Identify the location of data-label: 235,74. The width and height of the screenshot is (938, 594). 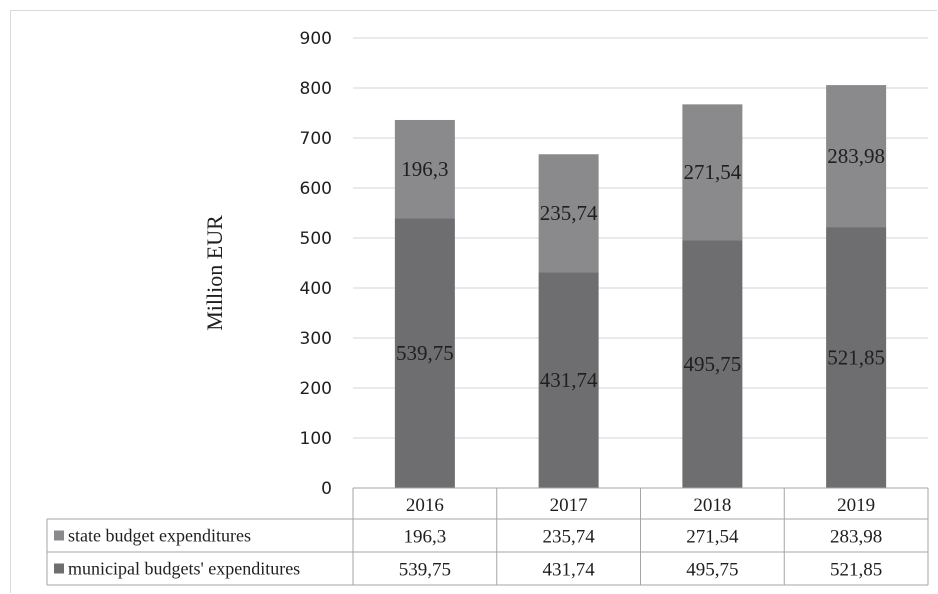
(569, 213).